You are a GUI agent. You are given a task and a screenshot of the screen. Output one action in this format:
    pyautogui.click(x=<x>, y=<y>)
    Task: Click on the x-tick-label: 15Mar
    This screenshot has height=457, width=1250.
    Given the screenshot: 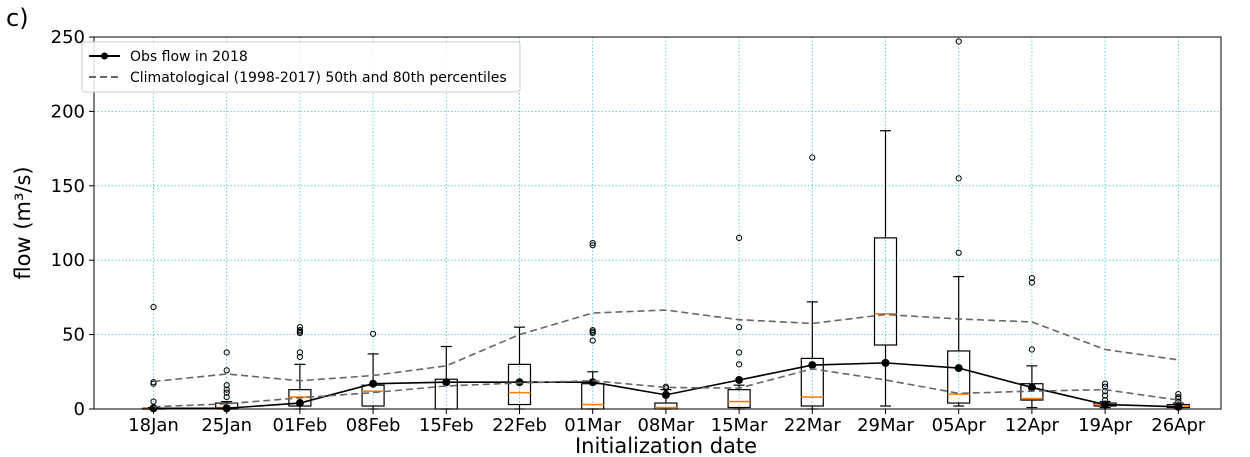 What is the action you would take?
    pyautogui.click(x=739, y=425)
    